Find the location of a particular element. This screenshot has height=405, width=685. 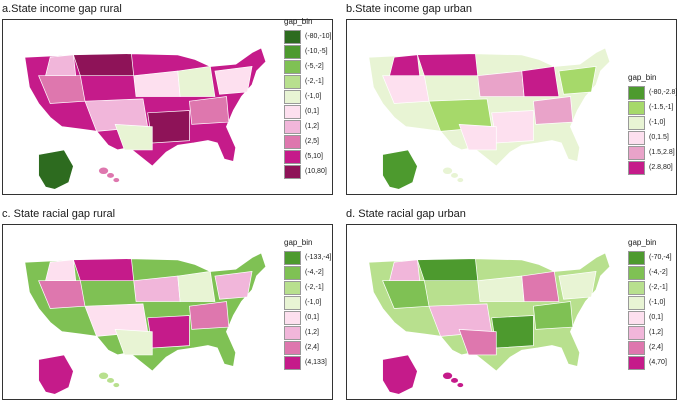

panel-title: d. State racial gap urban is located at coordinates (406, 214).